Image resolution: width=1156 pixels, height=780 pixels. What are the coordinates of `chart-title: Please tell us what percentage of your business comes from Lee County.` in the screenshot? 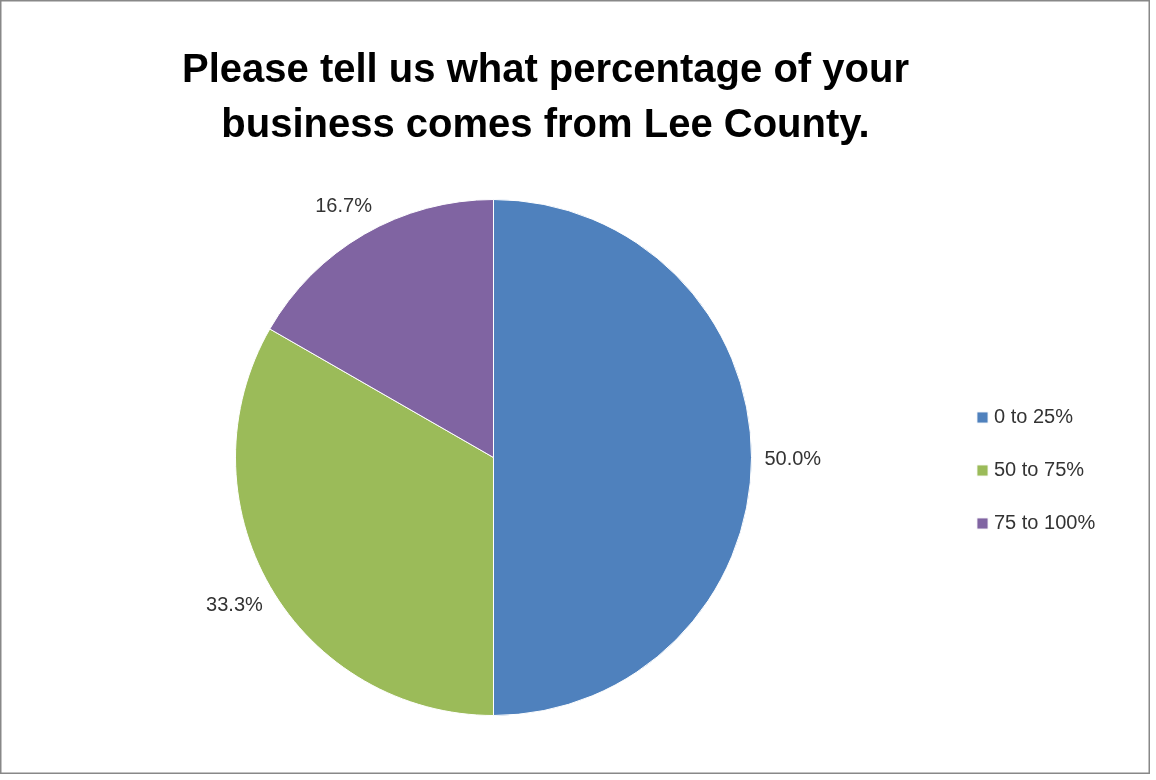 It's located at (545, 95).